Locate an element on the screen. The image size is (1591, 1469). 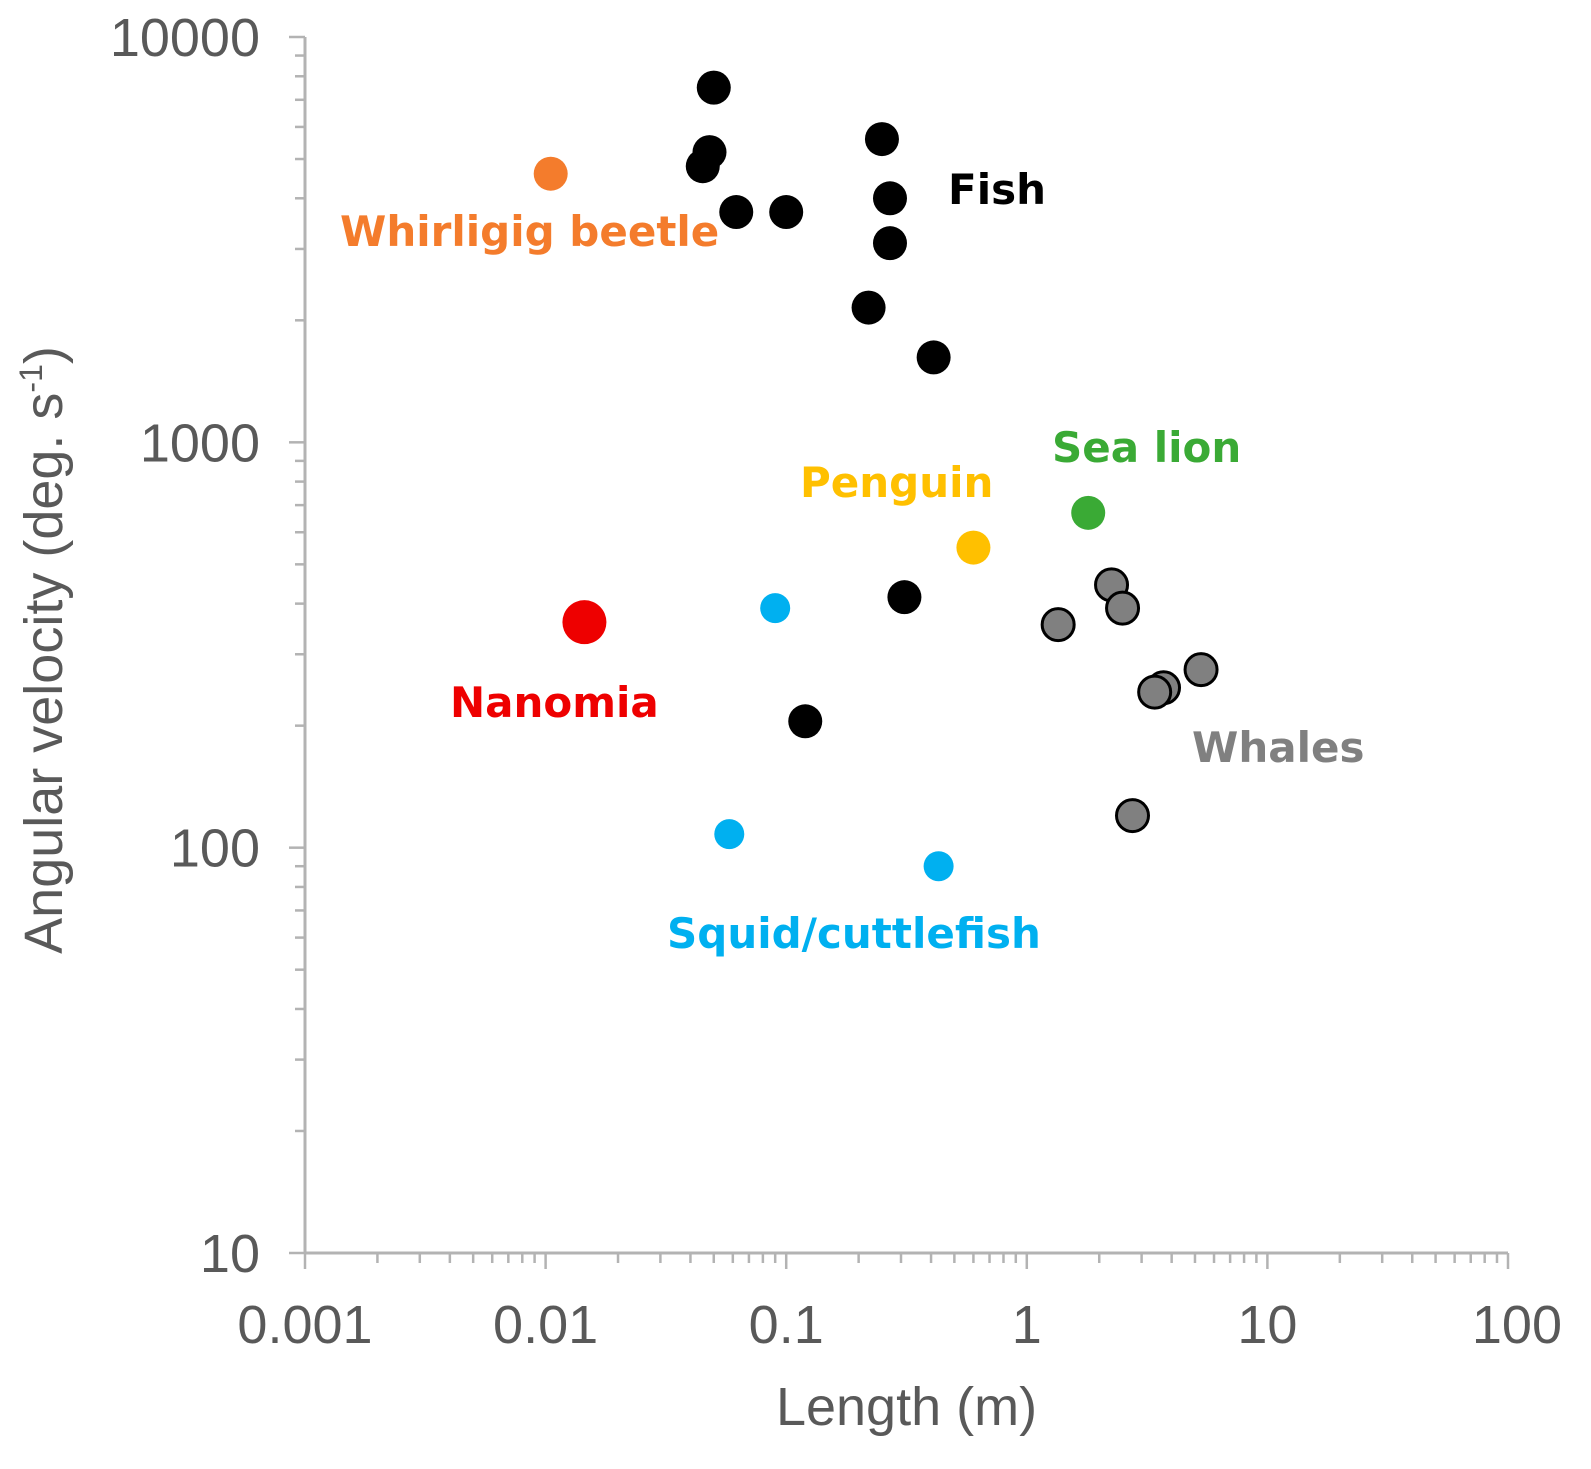
point-nanomia is located at coordinates (584, 622).